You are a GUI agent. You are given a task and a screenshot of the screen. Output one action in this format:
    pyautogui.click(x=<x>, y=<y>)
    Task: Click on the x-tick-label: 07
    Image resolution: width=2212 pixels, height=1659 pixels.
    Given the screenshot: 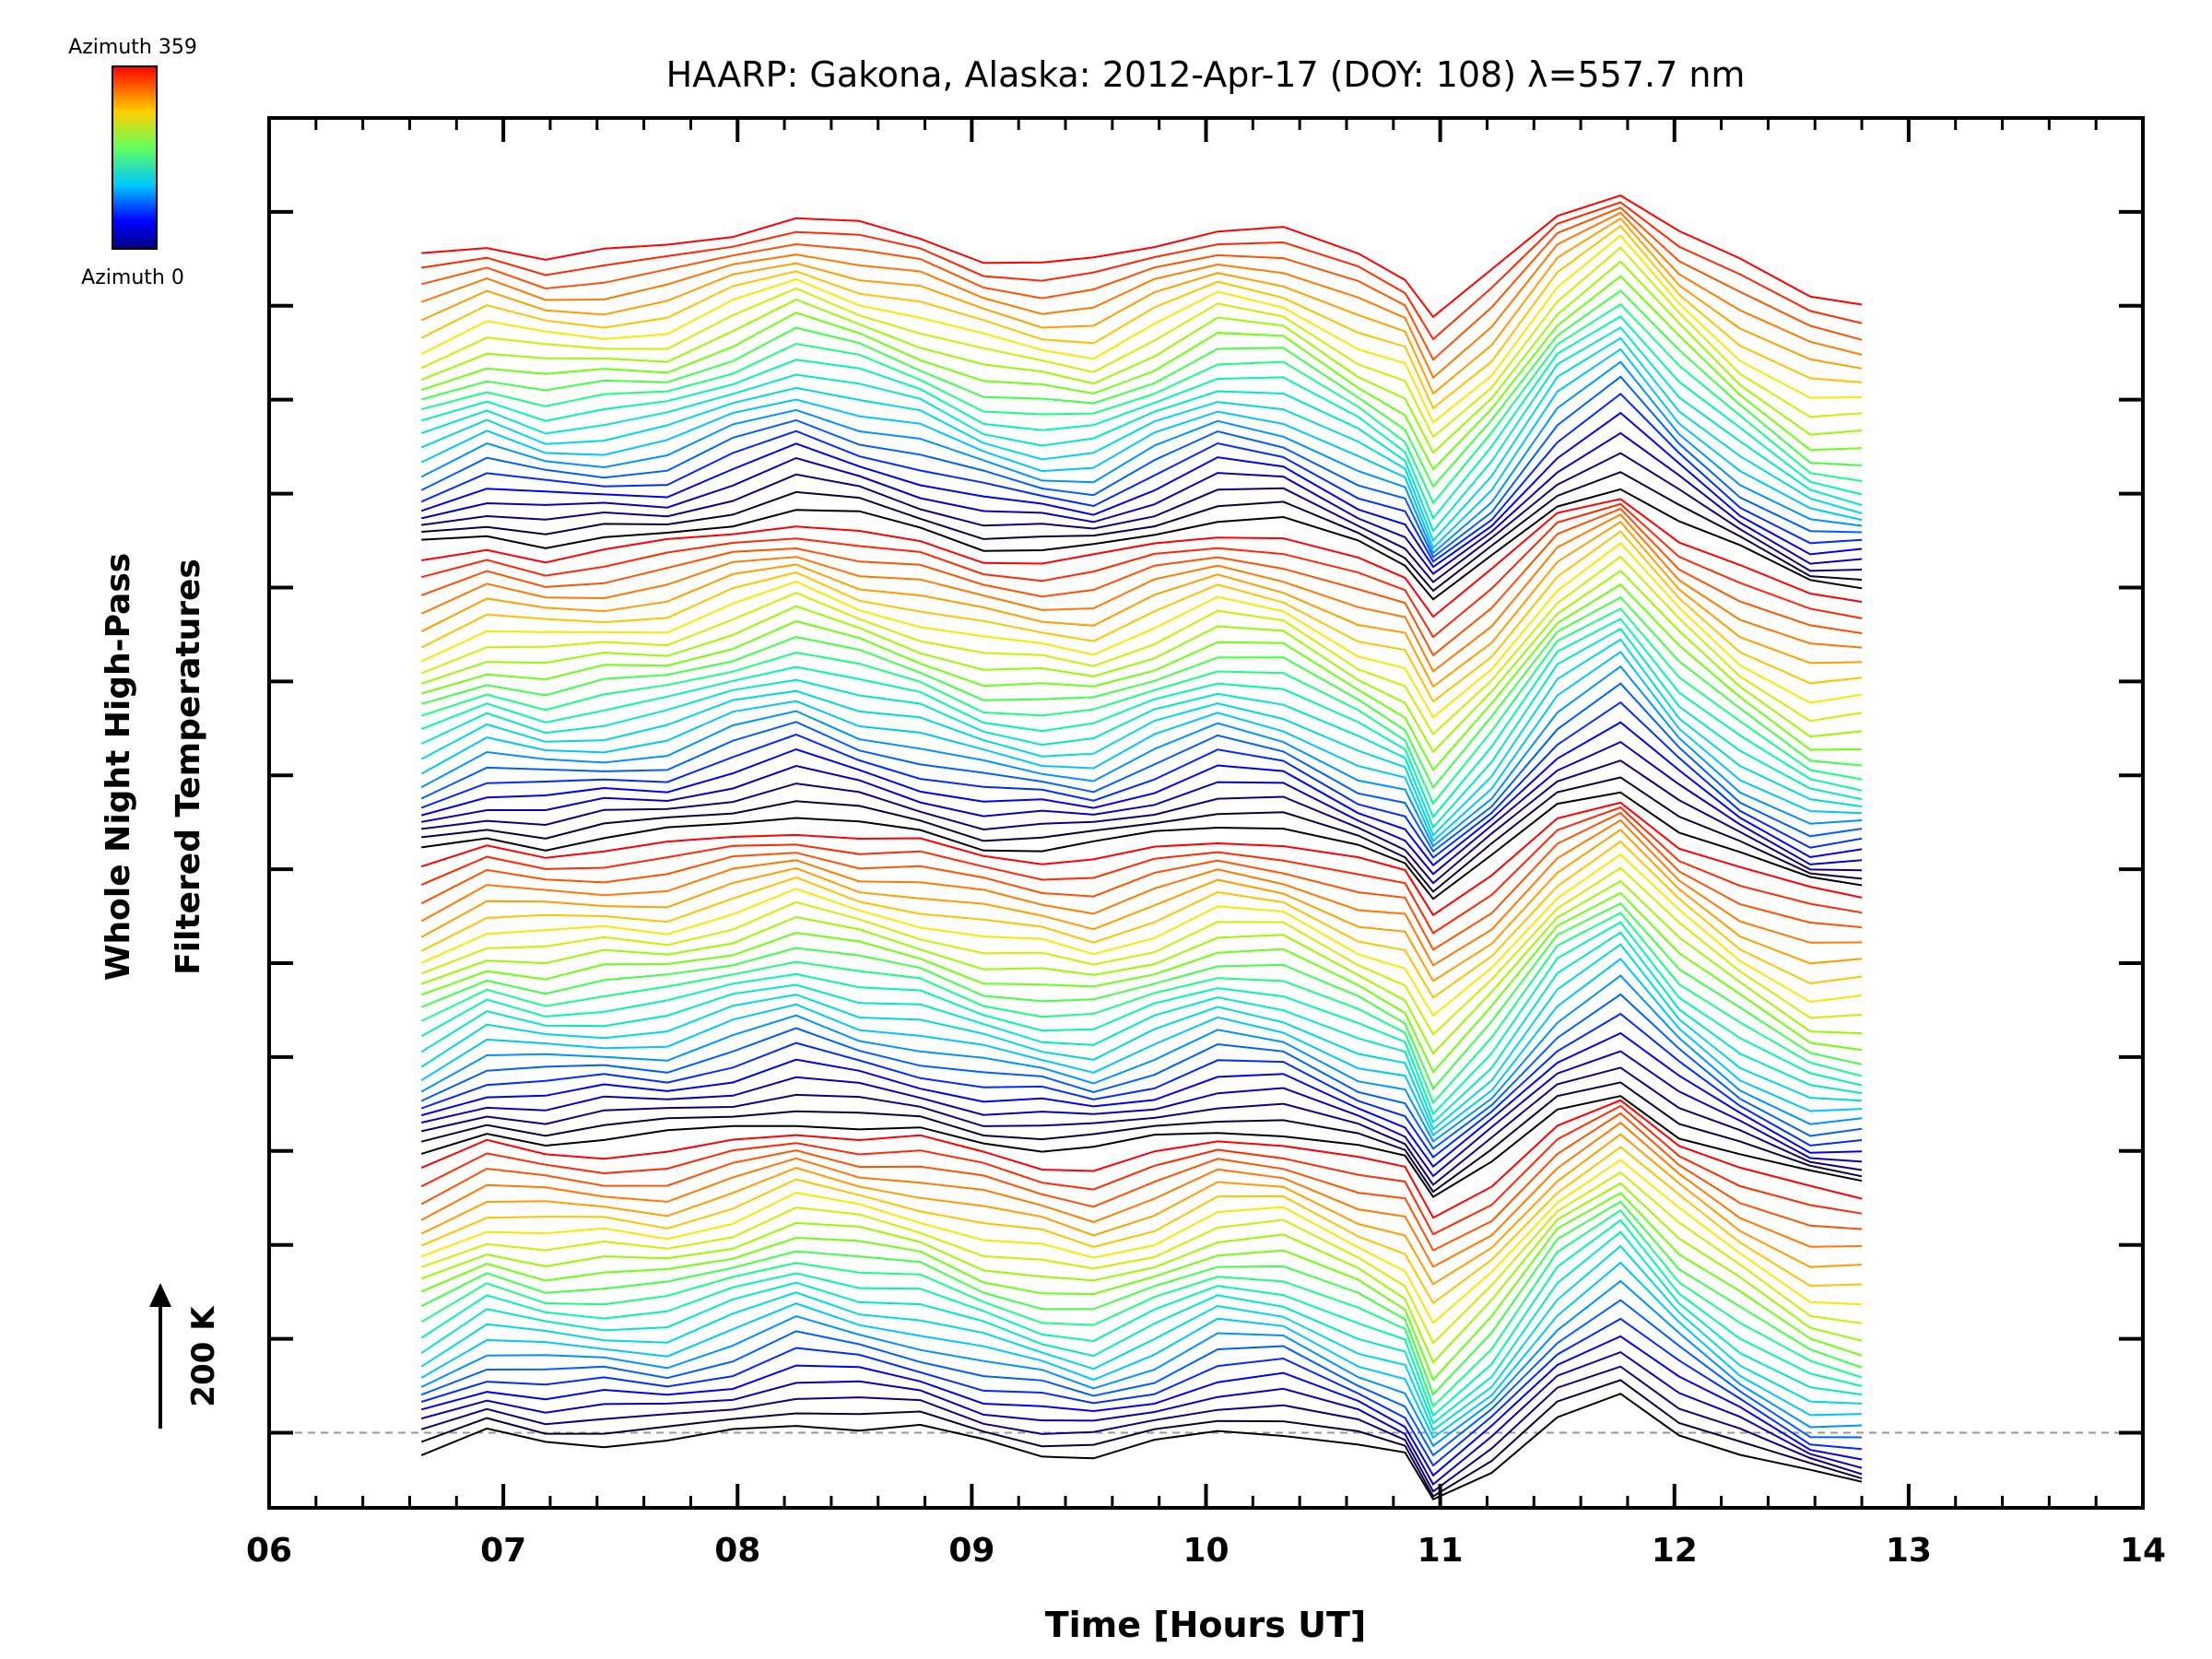 What is the action you would take?
    pyautogui.click(x=503, y=1551)
    